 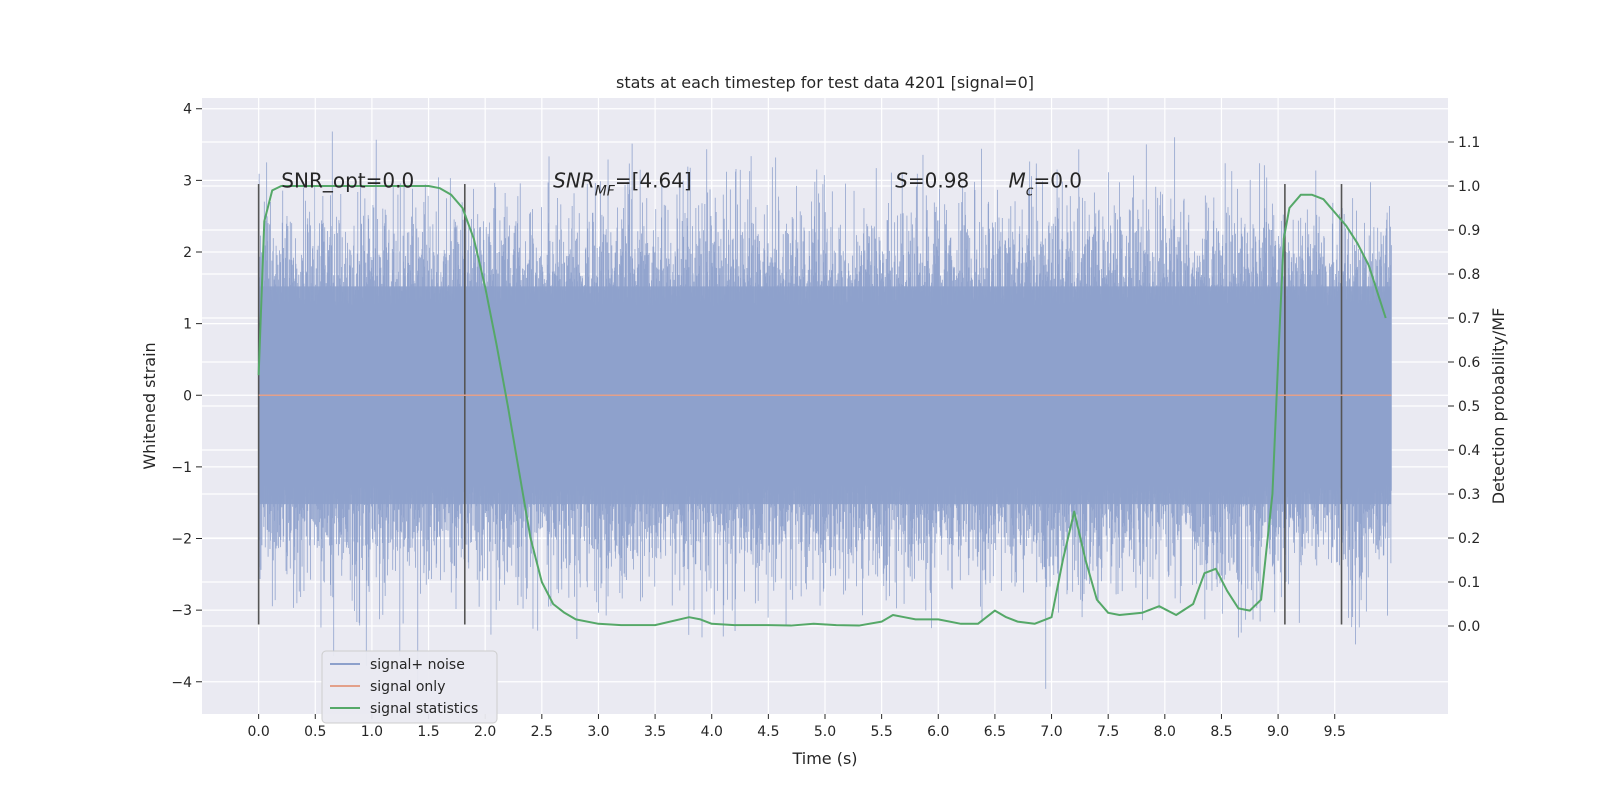 What do you see at coordinates (181, 540) in the screenshot?
I see `y-left-tick-label-2: −2` at bounding box center [181, 540].